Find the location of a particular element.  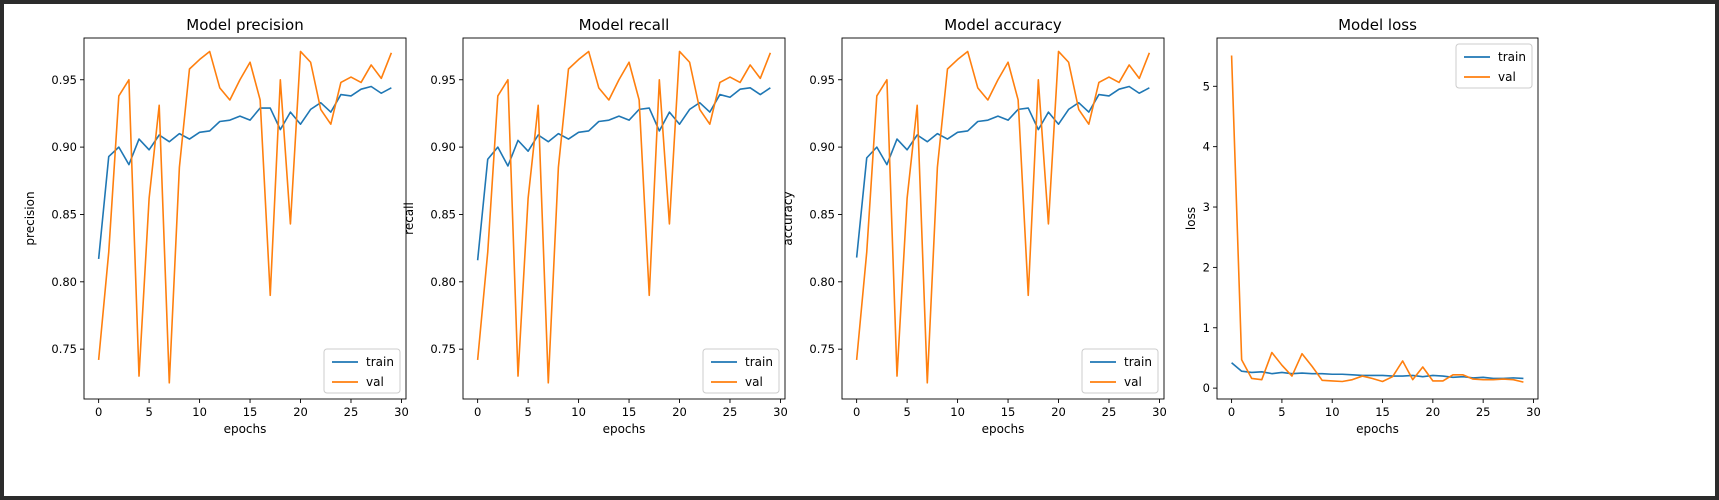

y-tick-label: 4 is located at coordinates (1206, 147).